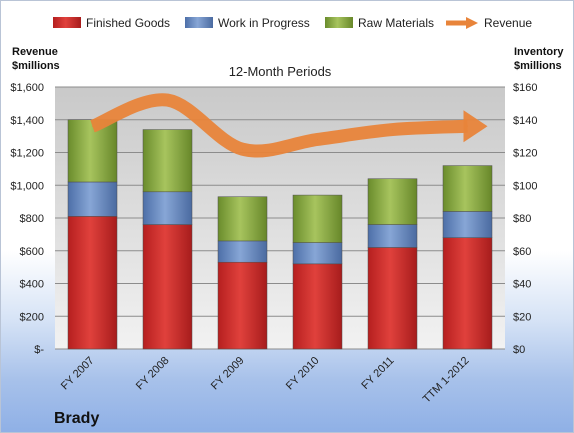 This screenshot has height=433, width=574. What do you see at coordinates (36, 66) in the screenshot?
I see `left-axis-title-line2: $millions` at bounding box center [36, 66].